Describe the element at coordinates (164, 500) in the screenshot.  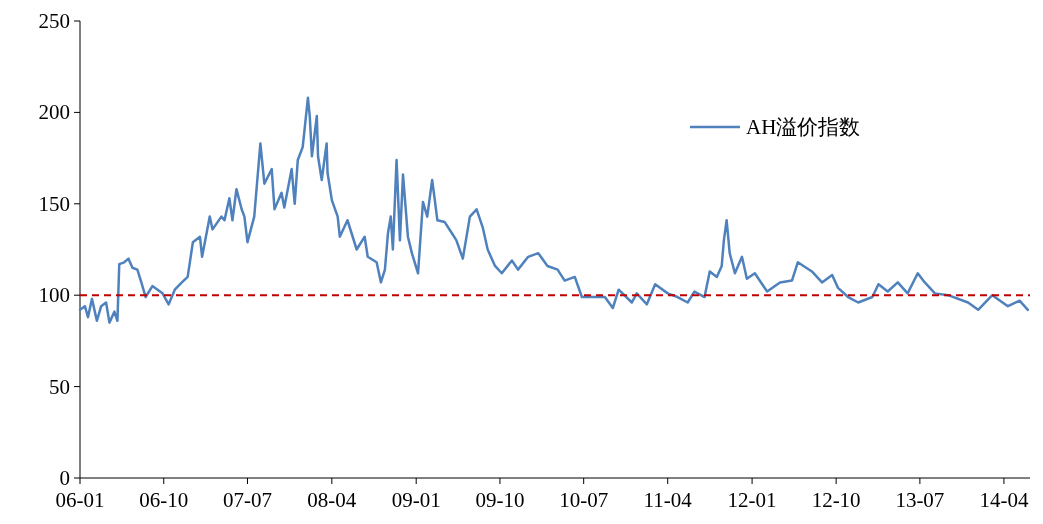
I see `x-tick-label: 06-10` at that location.